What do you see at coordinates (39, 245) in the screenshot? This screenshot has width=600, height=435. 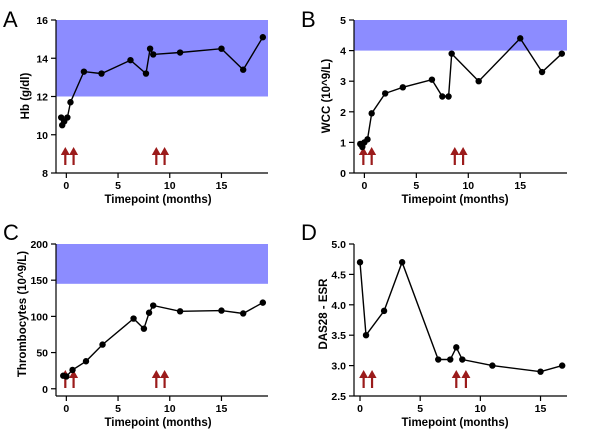 I see `y-tick-label: 200` at bounding box center [39, 245].